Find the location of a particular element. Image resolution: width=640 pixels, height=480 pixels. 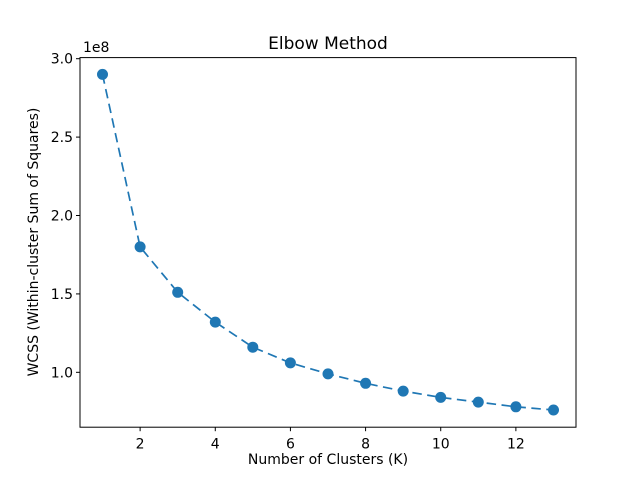

y-tick-label: 1.0 is located at coordinates (62, 373).